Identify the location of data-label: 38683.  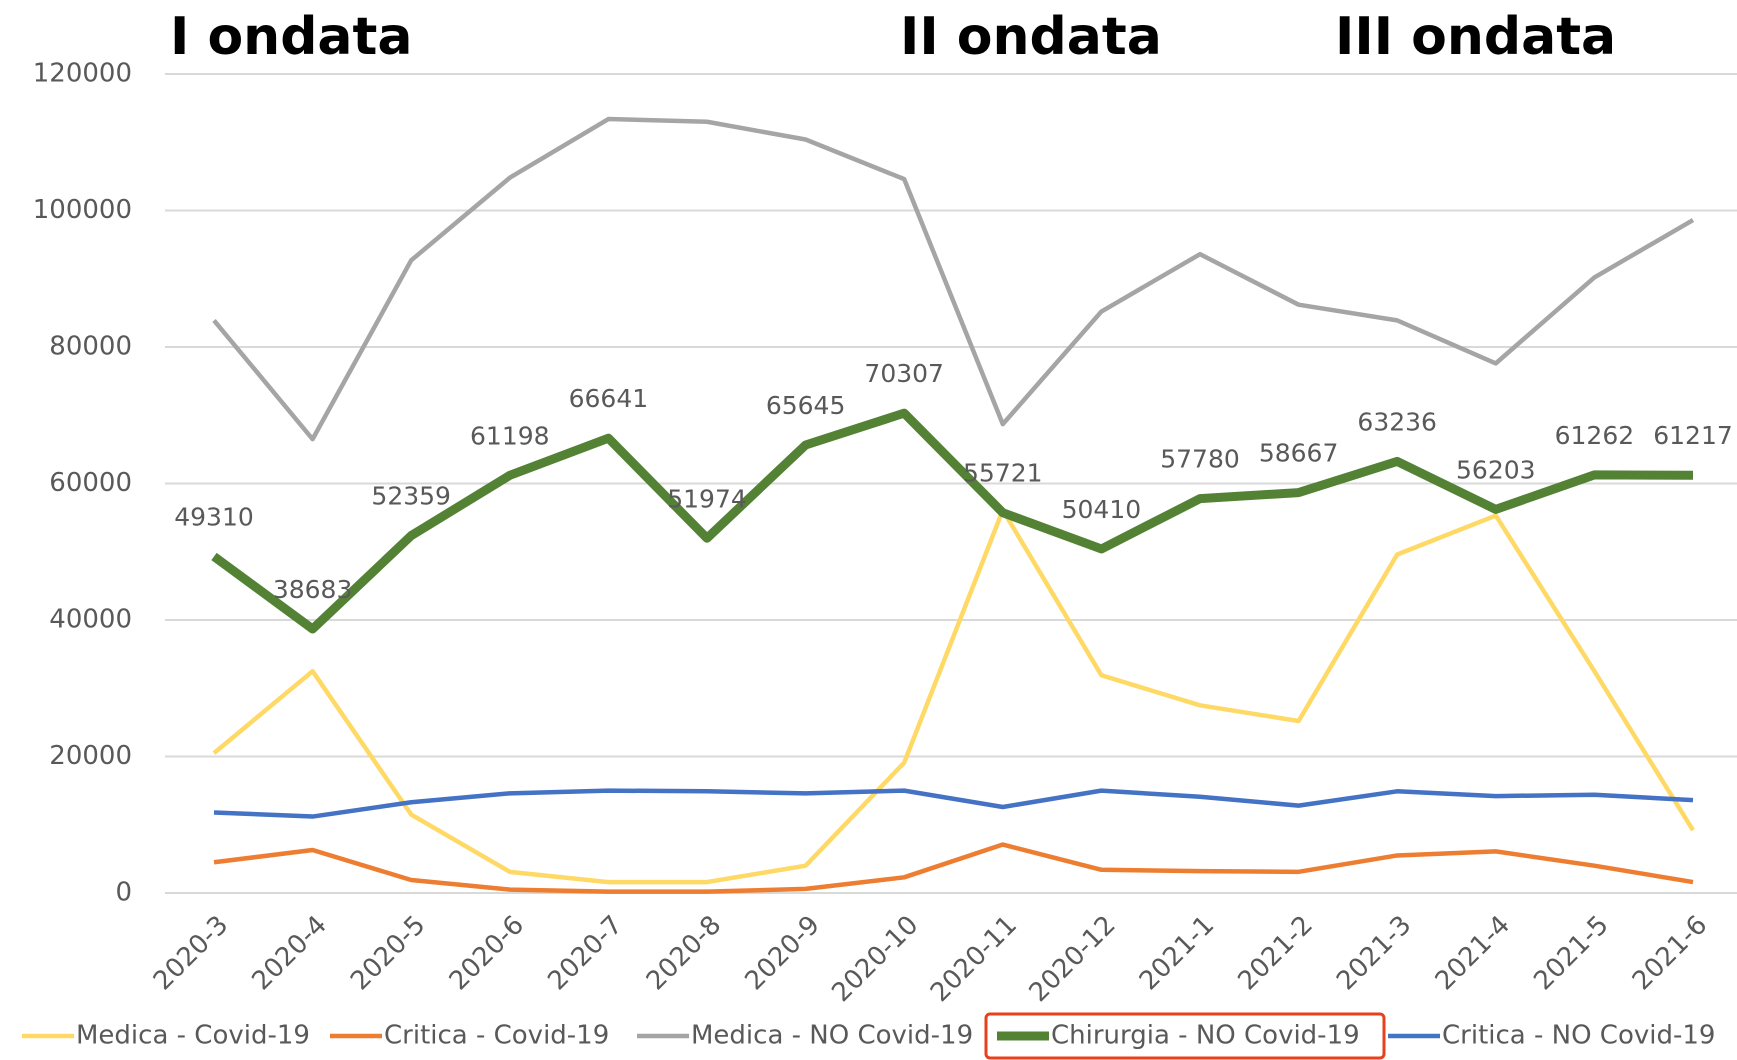
(313, 589).